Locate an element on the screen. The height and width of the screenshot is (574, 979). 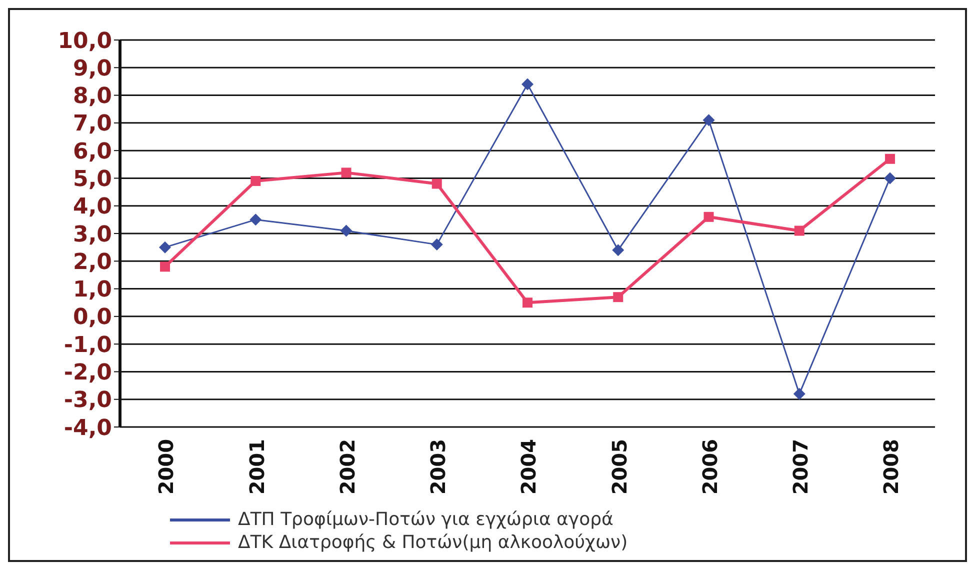
x-tick-label: 2005 is located at coordinates (619, 467).